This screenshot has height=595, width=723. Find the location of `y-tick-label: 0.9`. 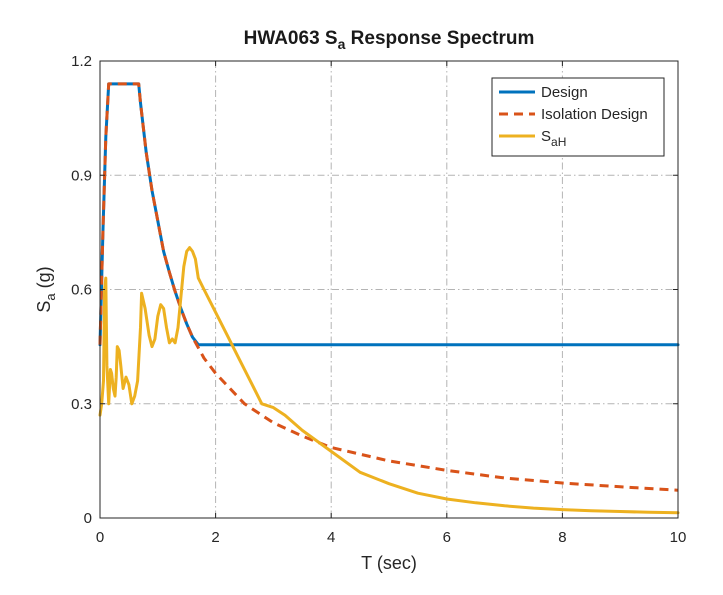

y-tick-label: 0.9 is located at coordinates (81, 175).